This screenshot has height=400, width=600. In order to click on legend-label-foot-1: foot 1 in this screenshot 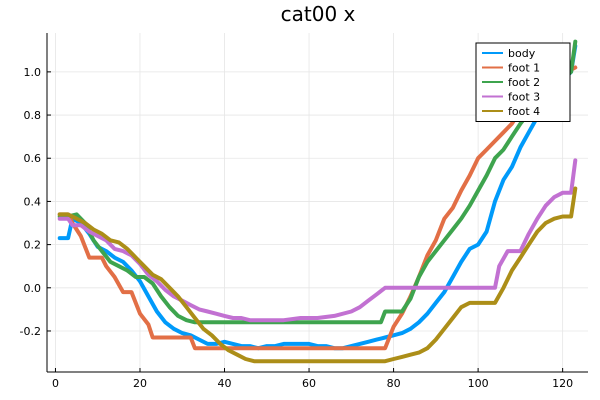, I will do `click(524, 68)`.